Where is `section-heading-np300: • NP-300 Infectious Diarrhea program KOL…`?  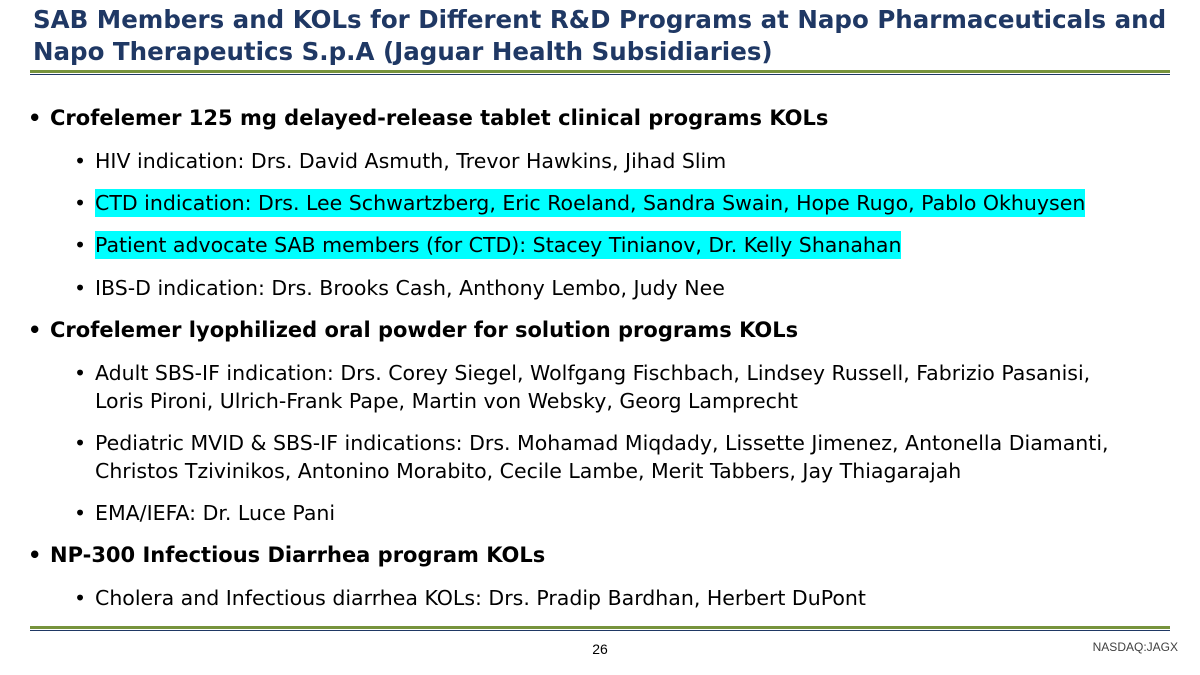
section-heading-np300: • NP-300 Infectious Diarrhea program KOL… is located at coordinates (287, 555).